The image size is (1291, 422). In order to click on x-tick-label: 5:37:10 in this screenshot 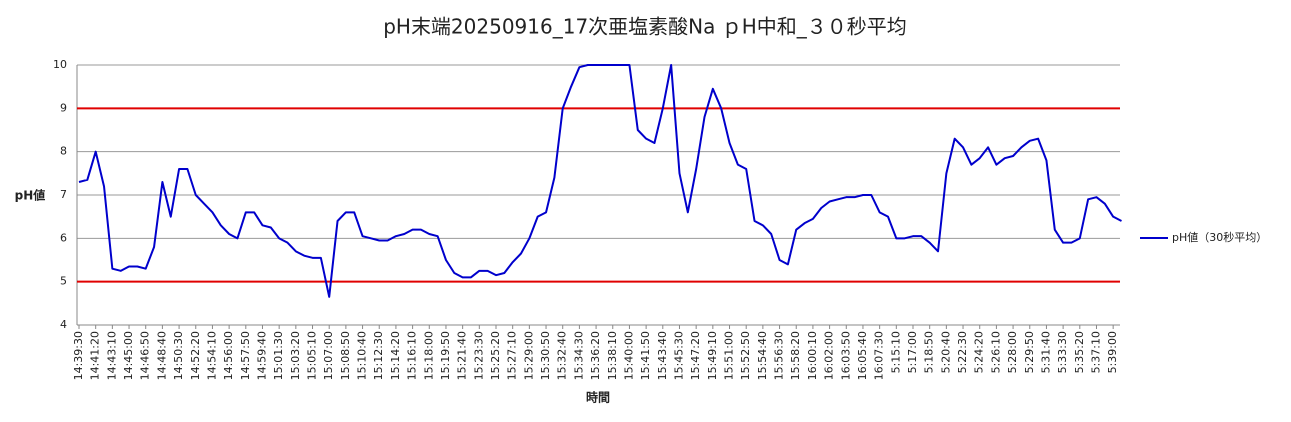, I will do `click(1095, 352)`.